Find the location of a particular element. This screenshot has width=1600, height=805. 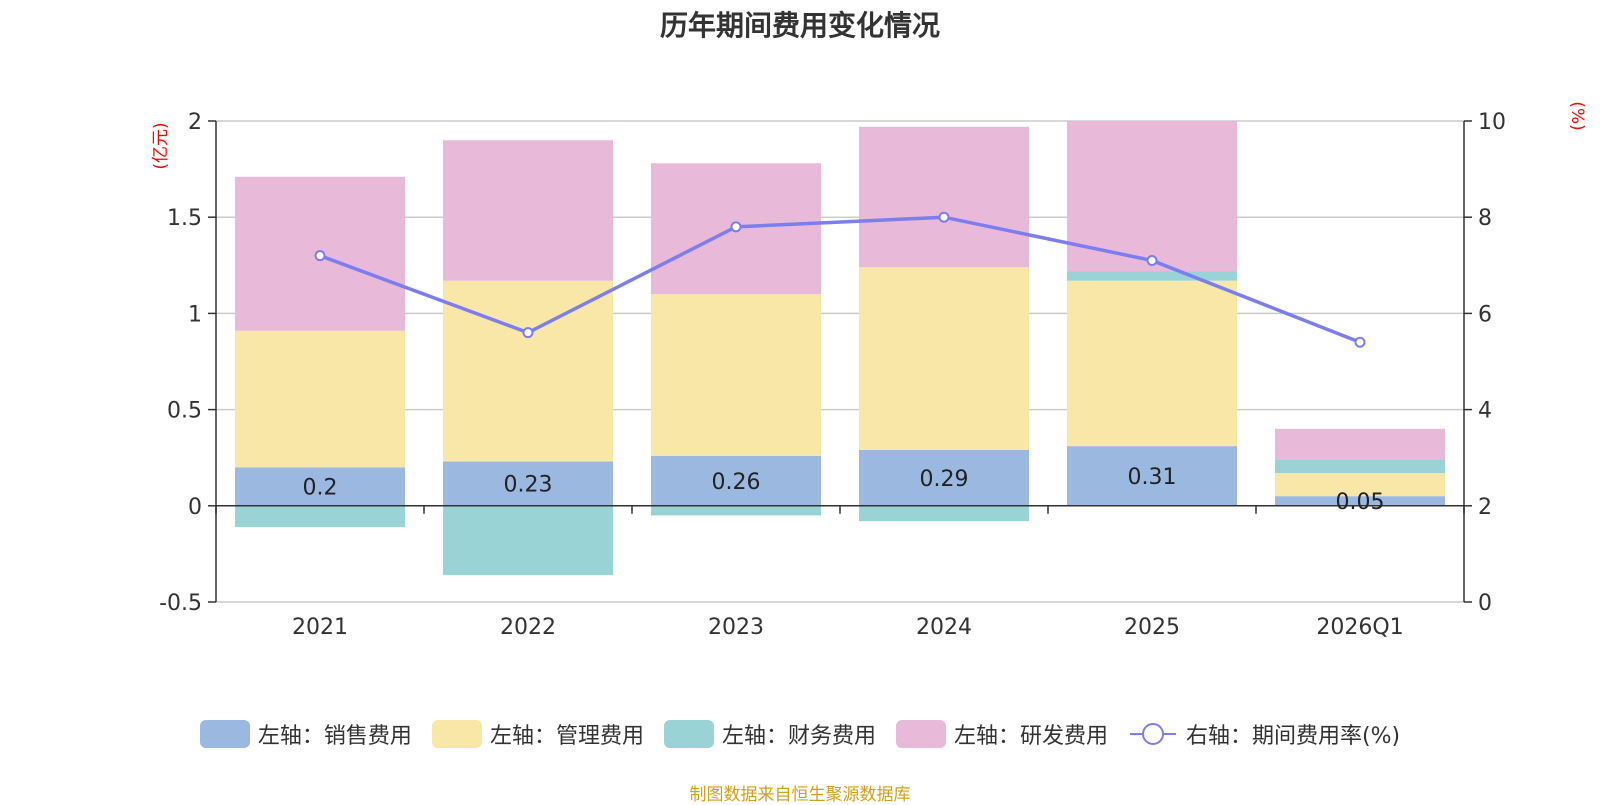

bar-data-label: 0.31 is located at coordinates (1152, 477).